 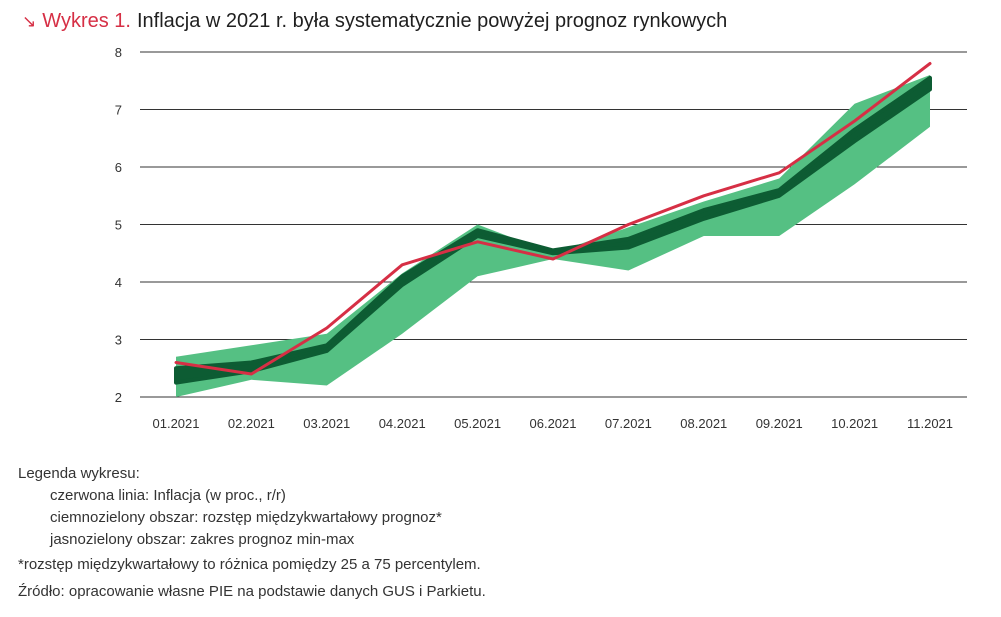 I want to click on y-tick-label: 8, so click(x=118, y=52).